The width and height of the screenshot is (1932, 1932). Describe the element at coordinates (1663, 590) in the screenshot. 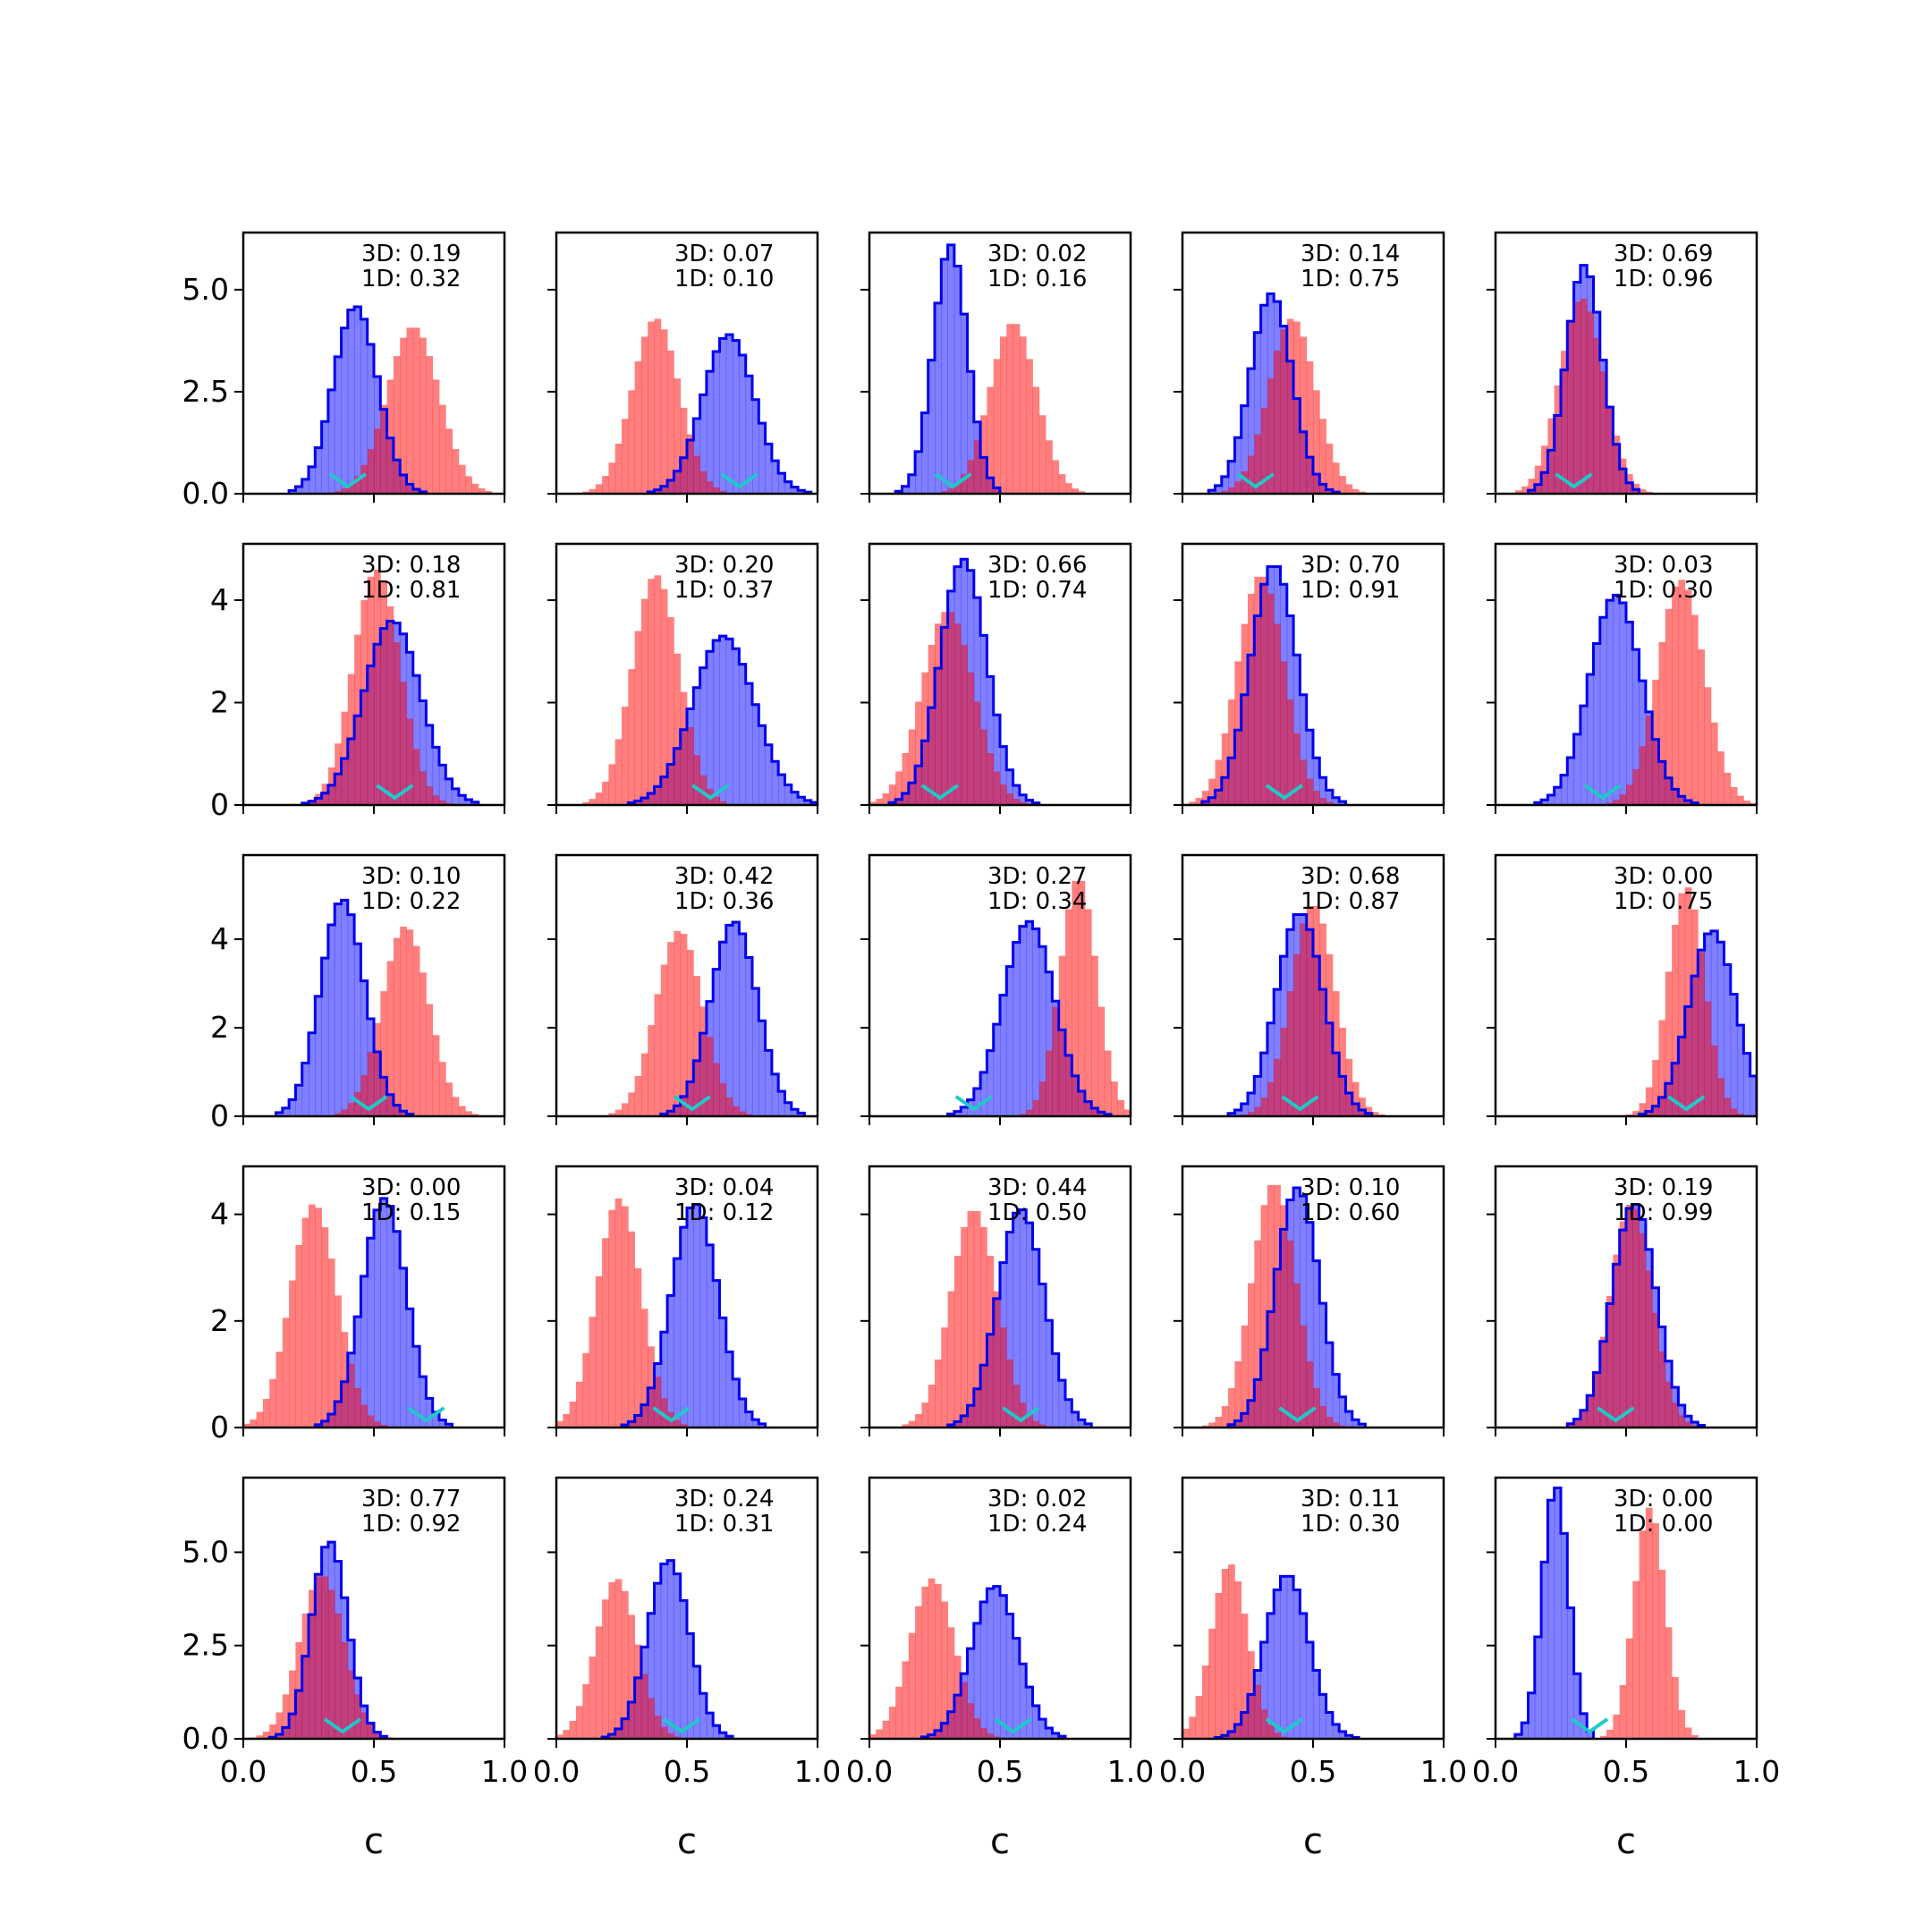

I see `stat-1d-label: 1D: 0.30` at that location.